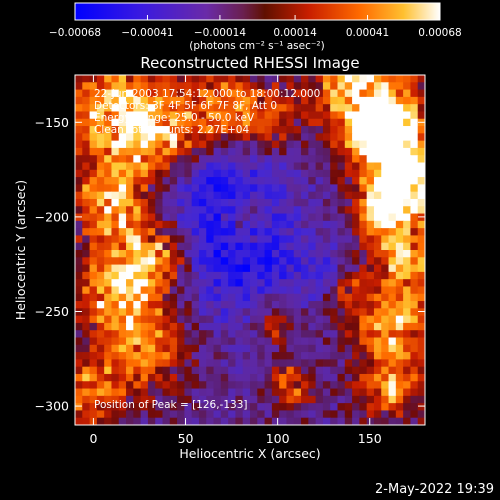 The height and width of the screenshot is (500, 500). I want to click on colorbar-tick-label: 0.00014, so click(295, 33).